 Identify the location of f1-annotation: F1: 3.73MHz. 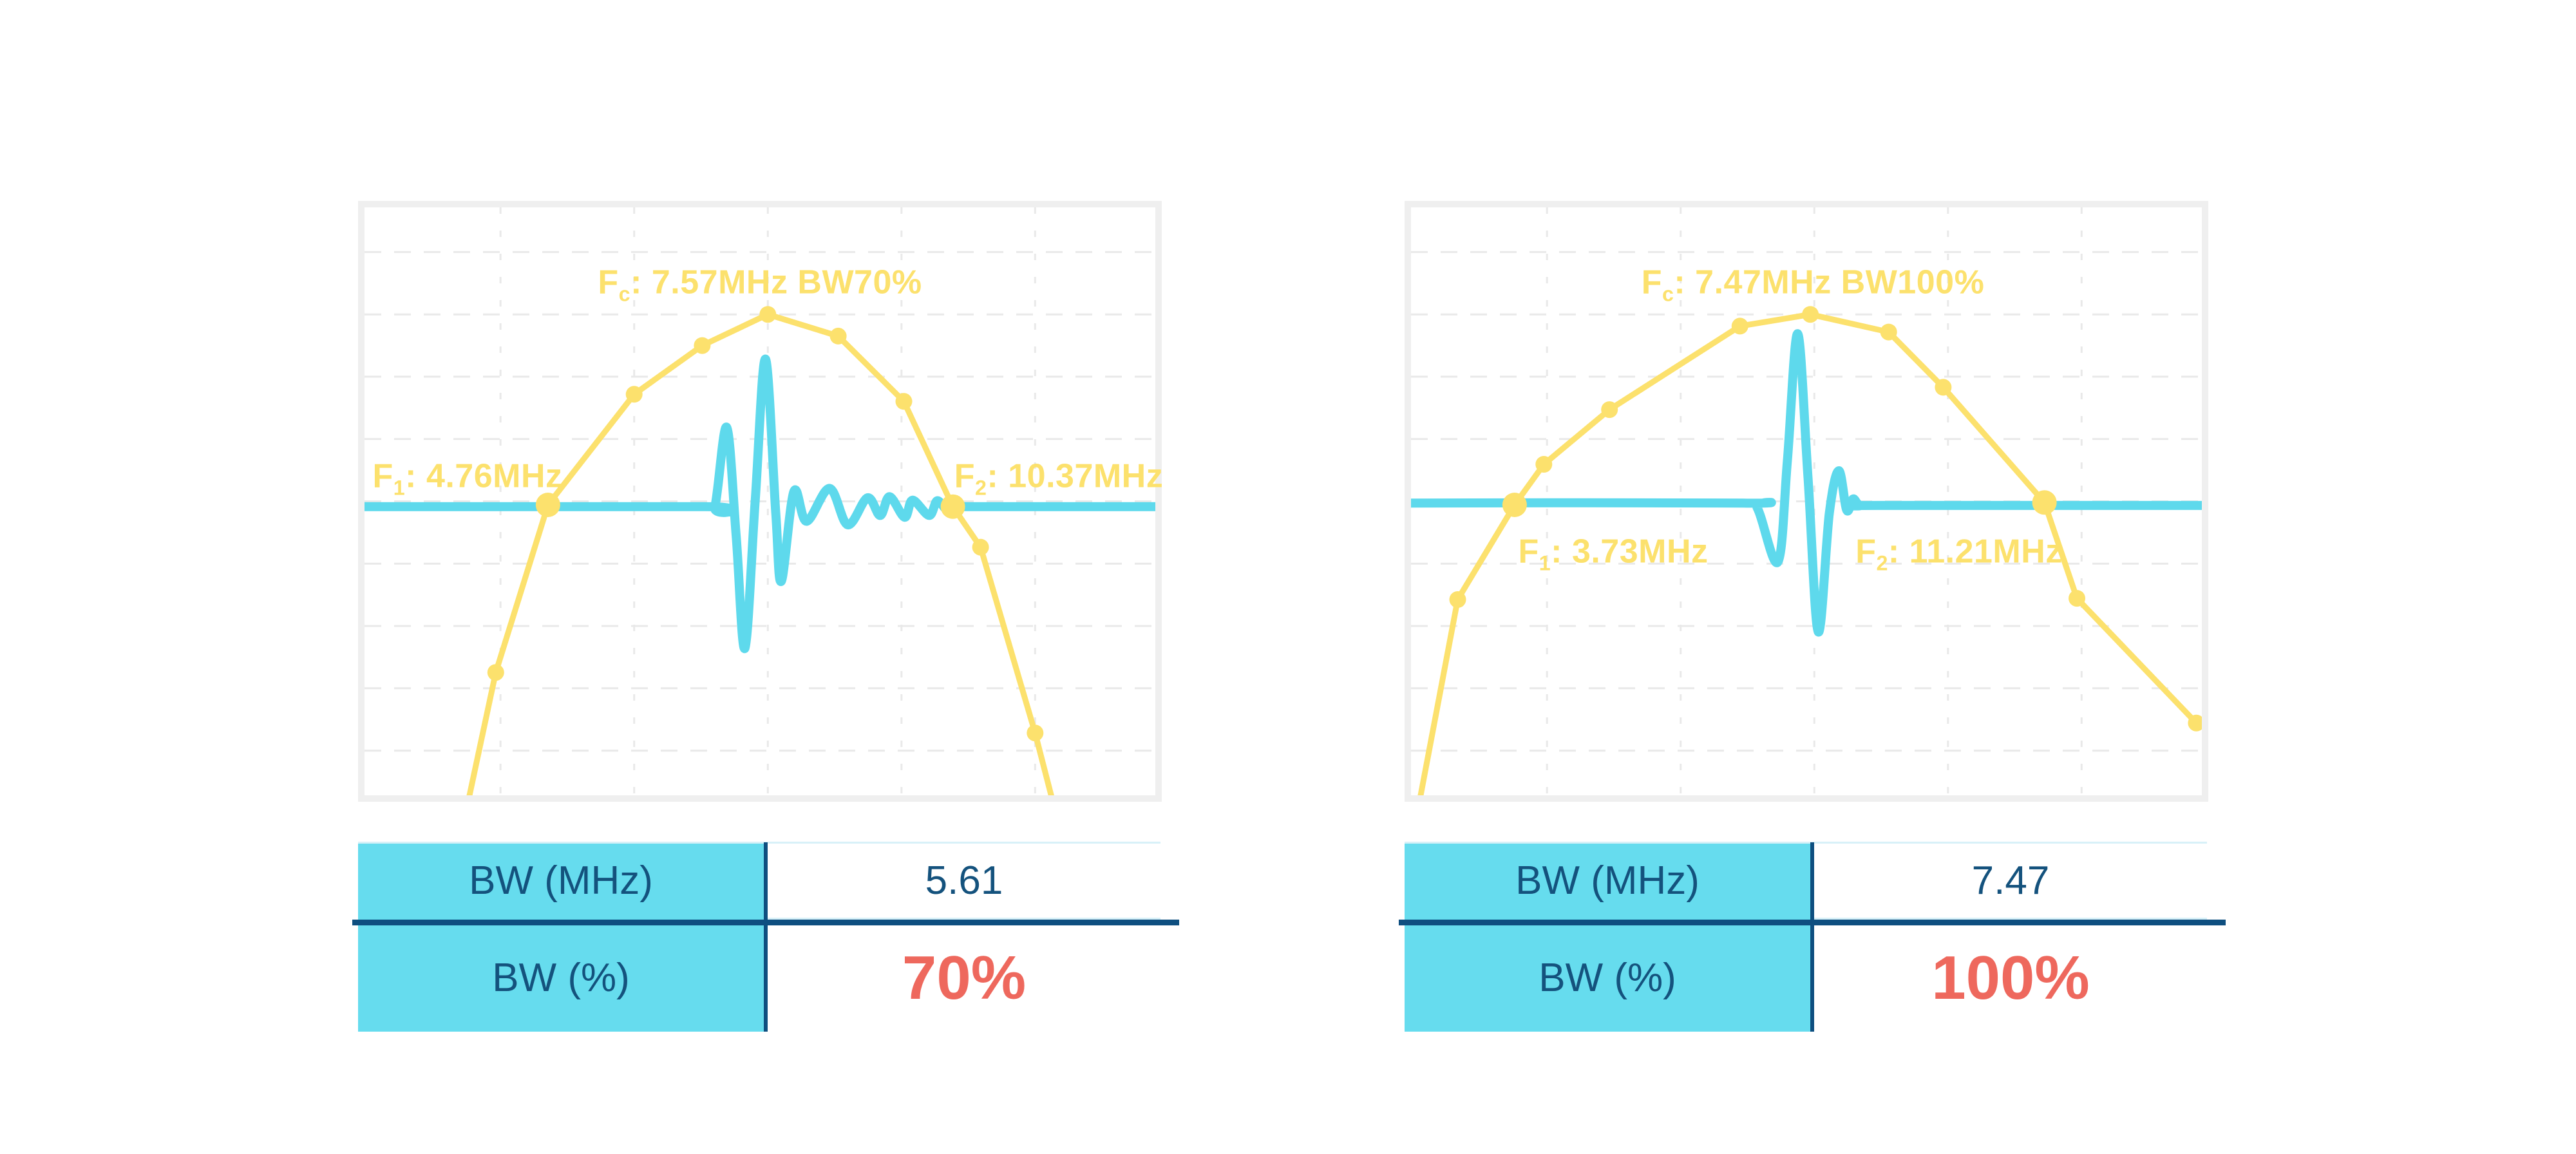
(1613, 553).